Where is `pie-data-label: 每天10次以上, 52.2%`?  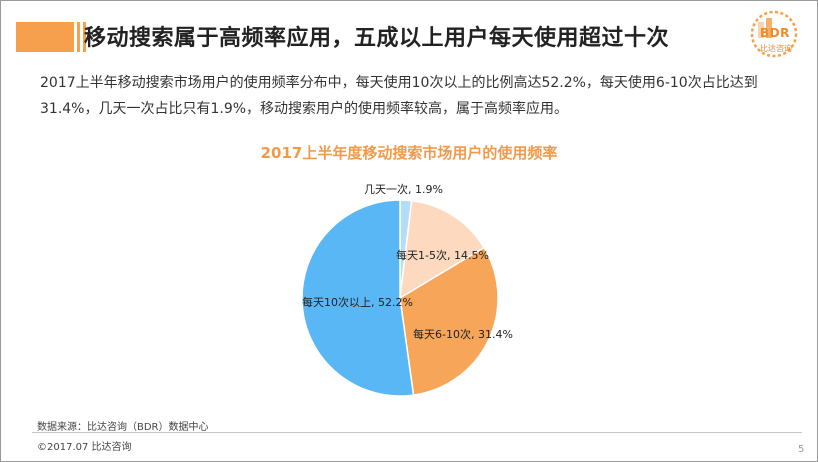
pie-data-label: 每天10次以上, 52.2% is located at coordinates (357, 302).